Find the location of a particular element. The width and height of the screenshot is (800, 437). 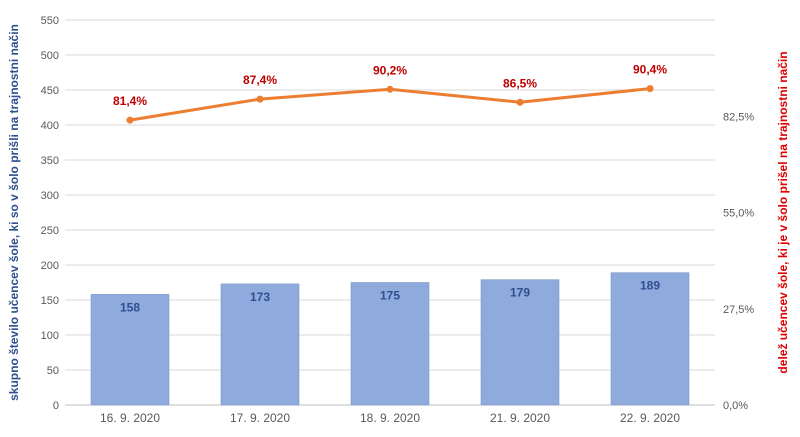

y-tick-label: 0 is located at coordinates (56, 406).